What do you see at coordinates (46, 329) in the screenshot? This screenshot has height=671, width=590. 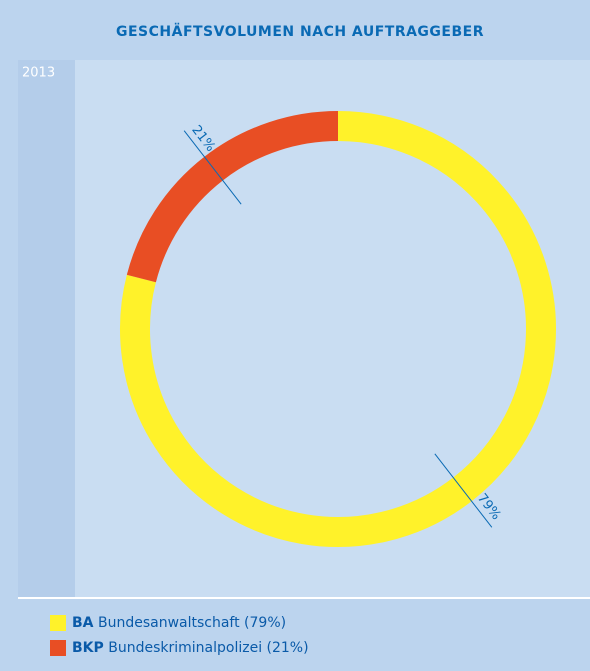 I see `side-strip` at bounding box center [46, 329].